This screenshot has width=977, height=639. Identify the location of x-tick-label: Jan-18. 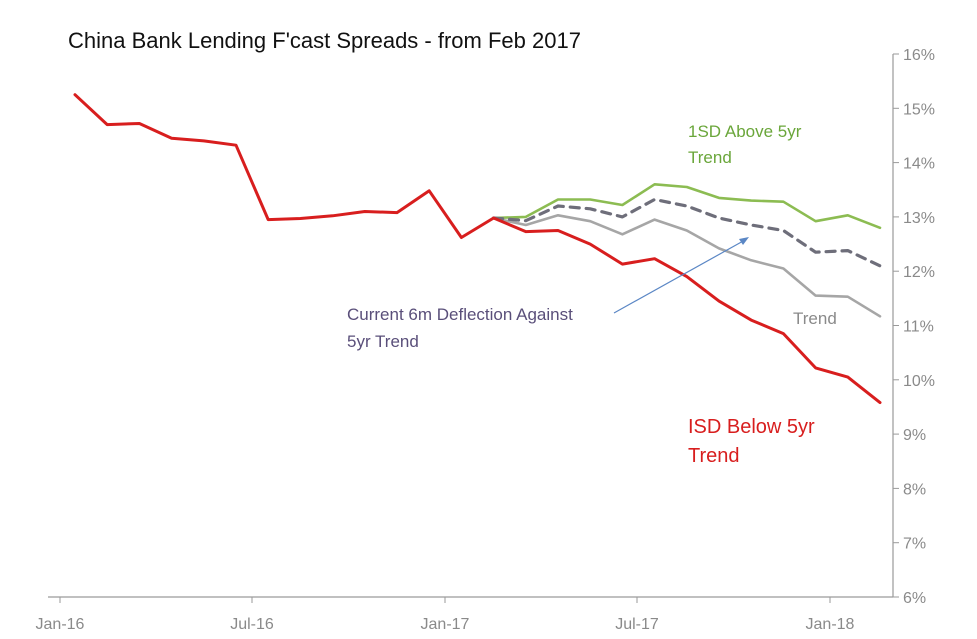
(830, 624).